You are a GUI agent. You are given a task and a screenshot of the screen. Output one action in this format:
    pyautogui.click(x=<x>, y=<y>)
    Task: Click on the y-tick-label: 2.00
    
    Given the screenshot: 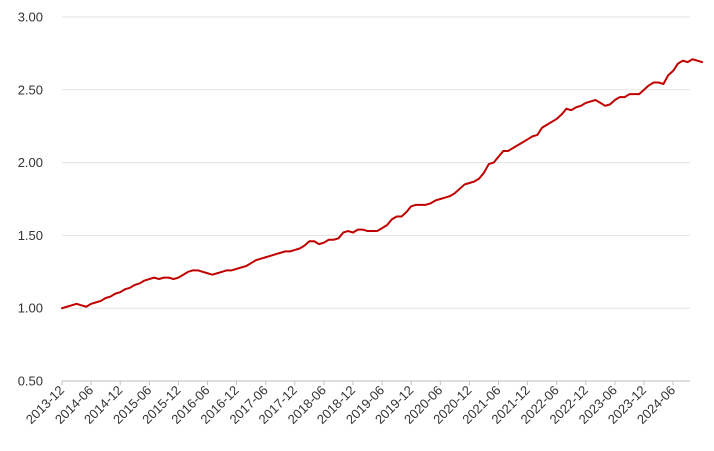 What is the action you would take?
    pyautogui.click(x=30, y=162)
    